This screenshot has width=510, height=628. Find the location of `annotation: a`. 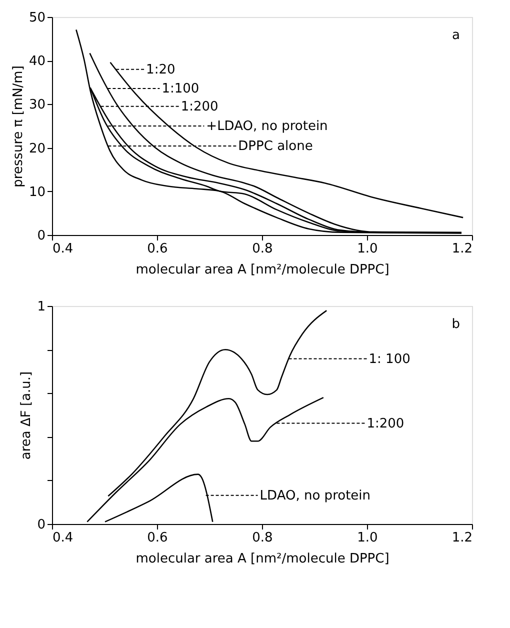

annotation: a is located at coordinates (456, 35).